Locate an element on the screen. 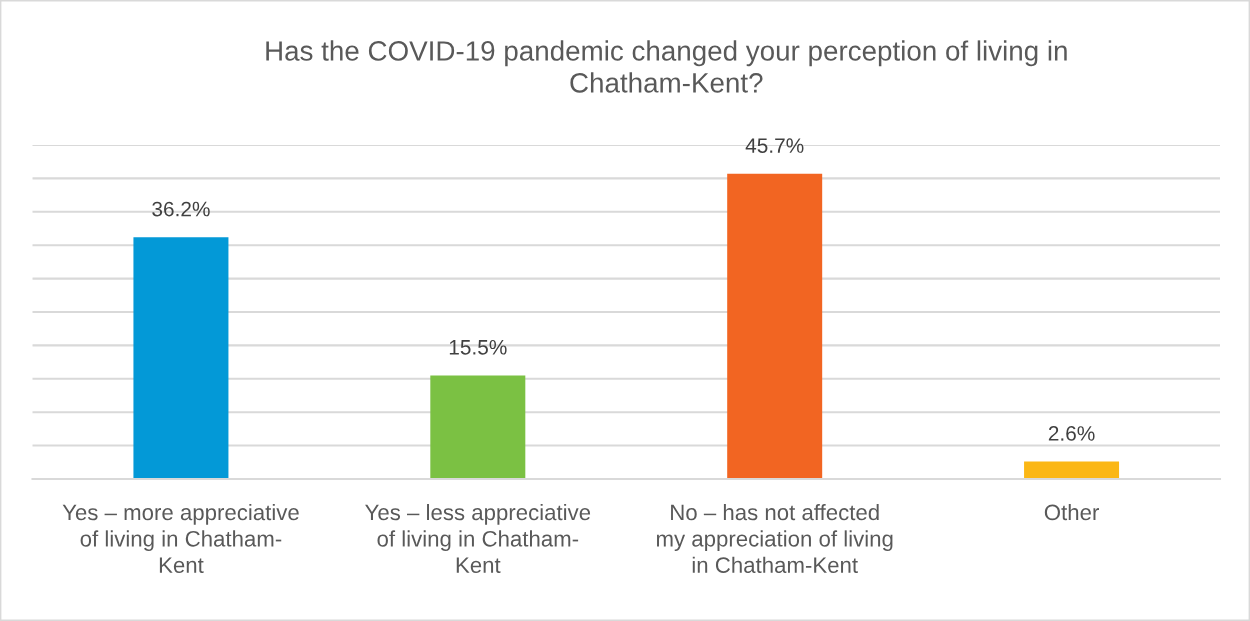 The image size is (1250, 621). data-label: 15.5% is located at coordinates (478, 347).